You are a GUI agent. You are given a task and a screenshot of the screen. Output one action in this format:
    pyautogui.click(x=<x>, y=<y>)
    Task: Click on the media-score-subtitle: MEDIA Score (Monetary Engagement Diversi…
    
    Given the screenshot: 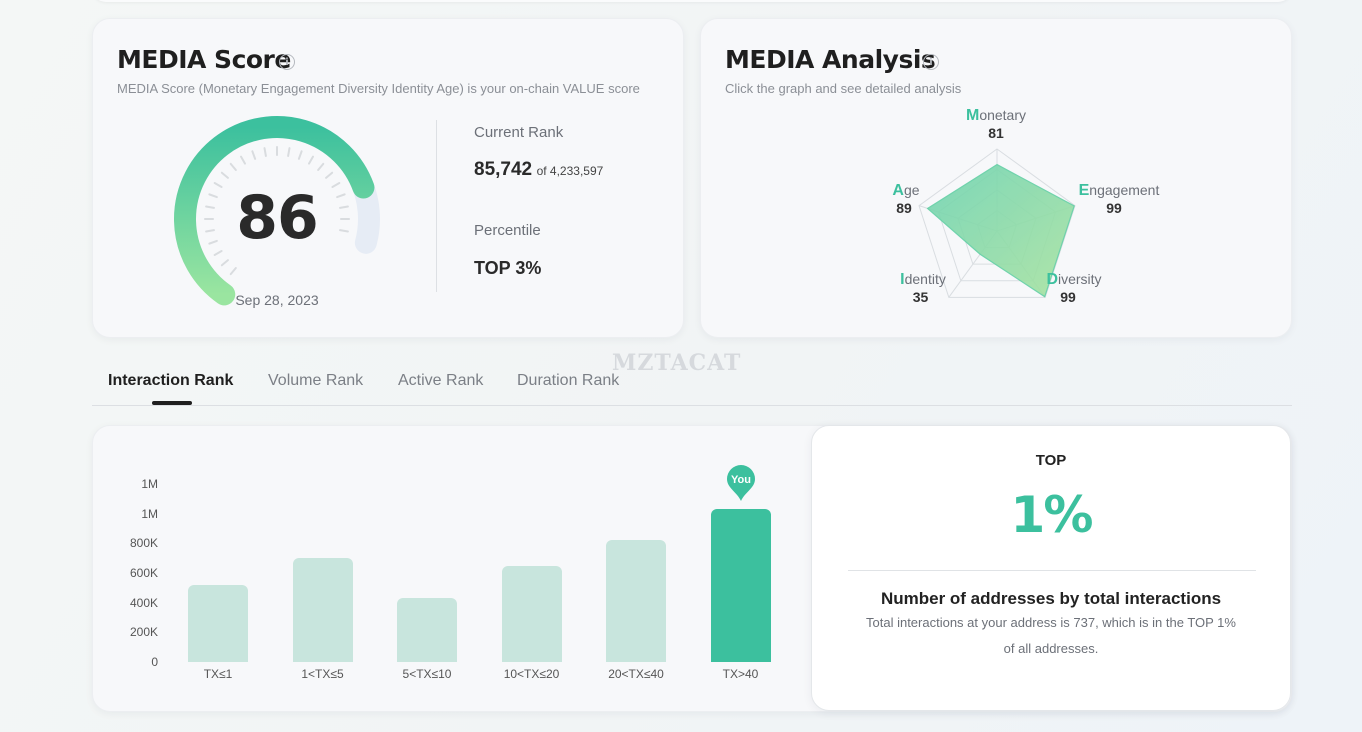 What is the action you would take?
    pyautogui.click(x=378, y=88)
    